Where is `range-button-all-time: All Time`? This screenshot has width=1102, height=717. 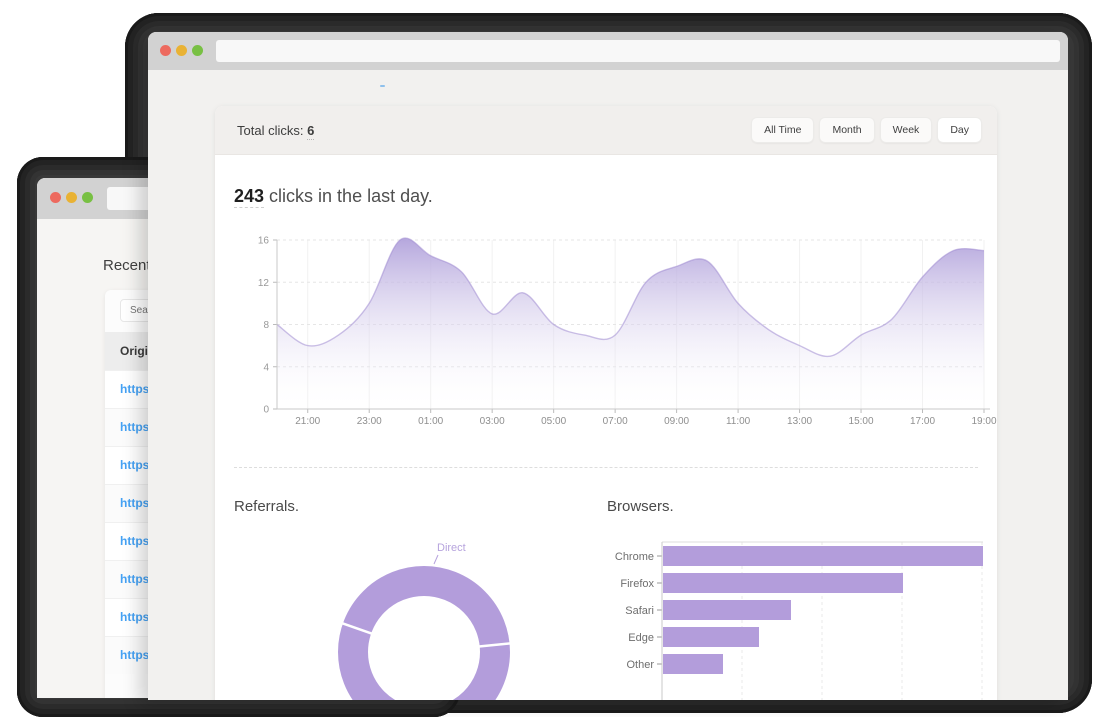
range-button-all-time: All Time is located at coordinates (783, 130).